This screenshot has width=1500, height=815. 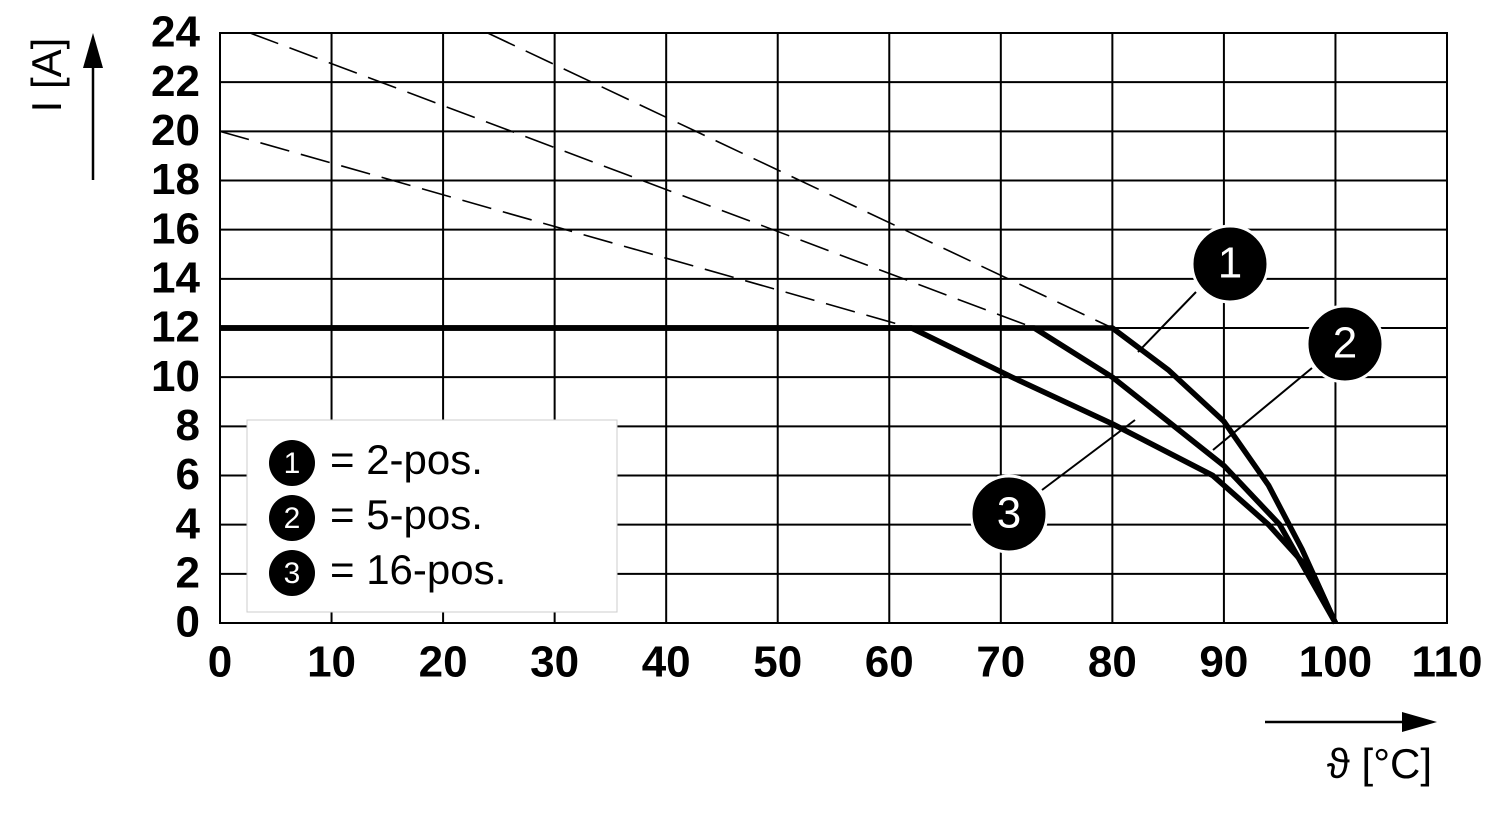 What do you see at coordinates (188, 622) in the screenshot?
I see `y-tick-label: 0` at bounding box center [188, 622].